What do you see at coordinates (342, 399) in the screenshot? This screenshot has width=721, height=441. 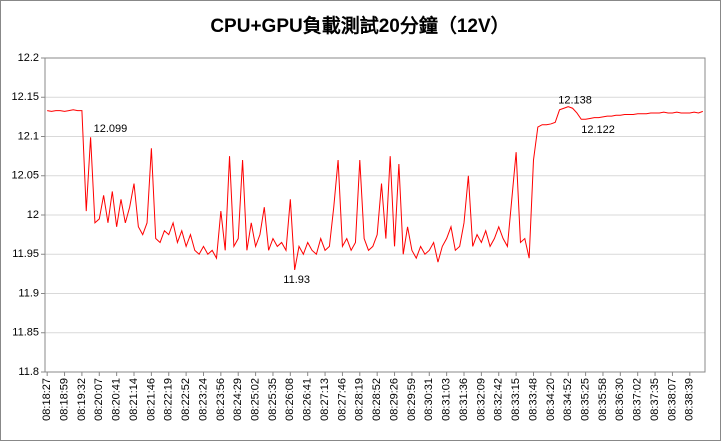 I see `x-tick-label: 08:27:46` at bounding box center [342, 399].